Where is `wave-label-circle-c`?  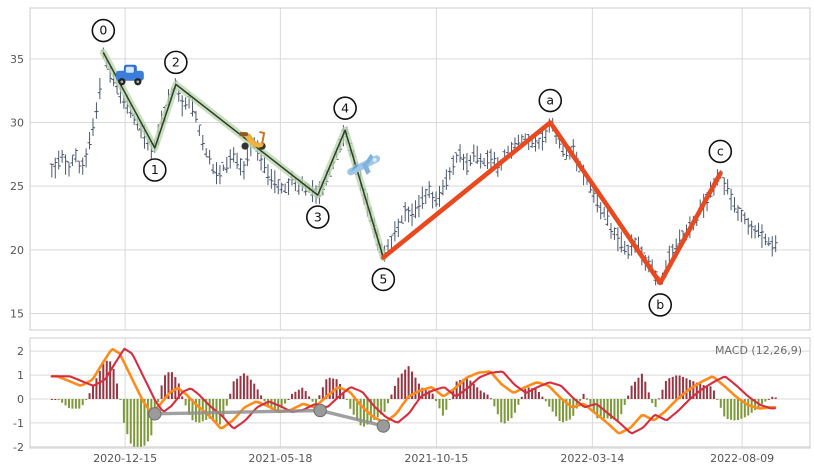 wave-label-circle-c is located at coordinates (720, 151).